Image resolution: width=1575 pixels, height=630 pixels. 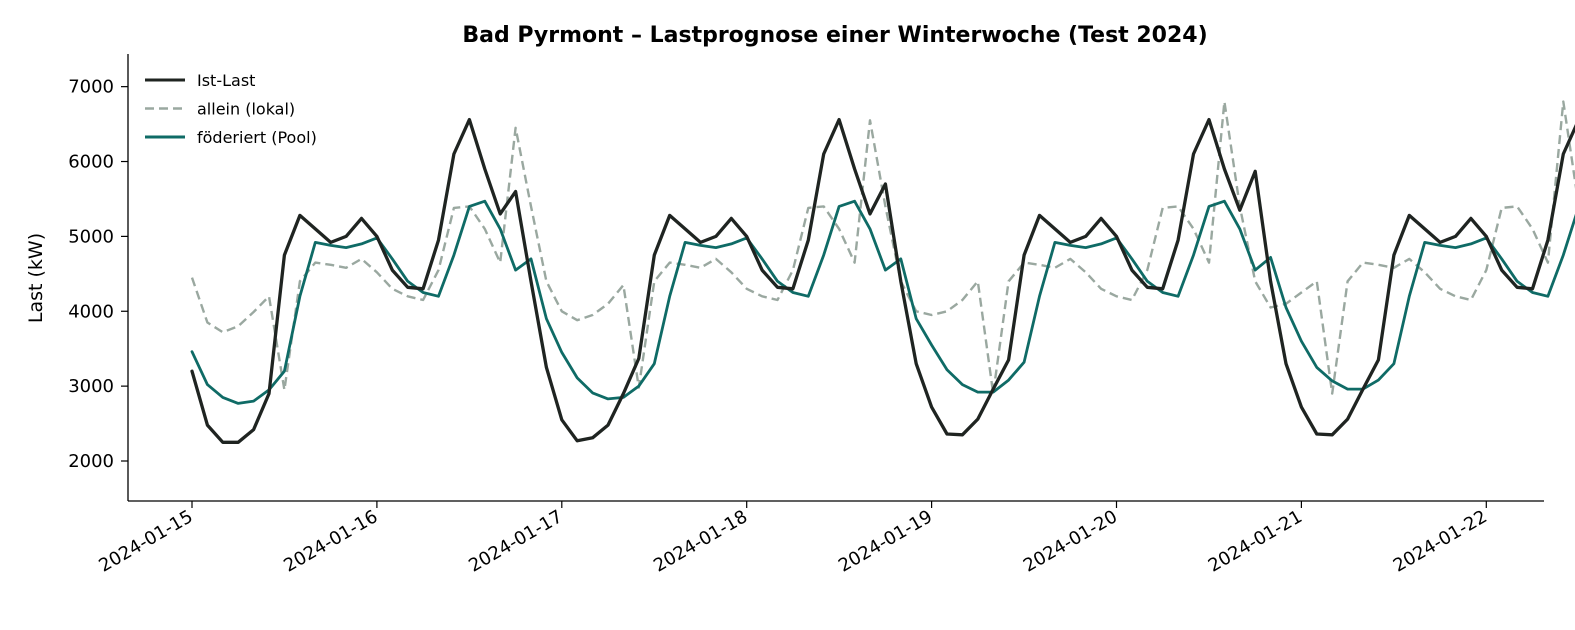 What do you see at coordinates (226, 80) in the screenshot?
I see `legend-label: Ist-Last` at bounding box center [226, 80].